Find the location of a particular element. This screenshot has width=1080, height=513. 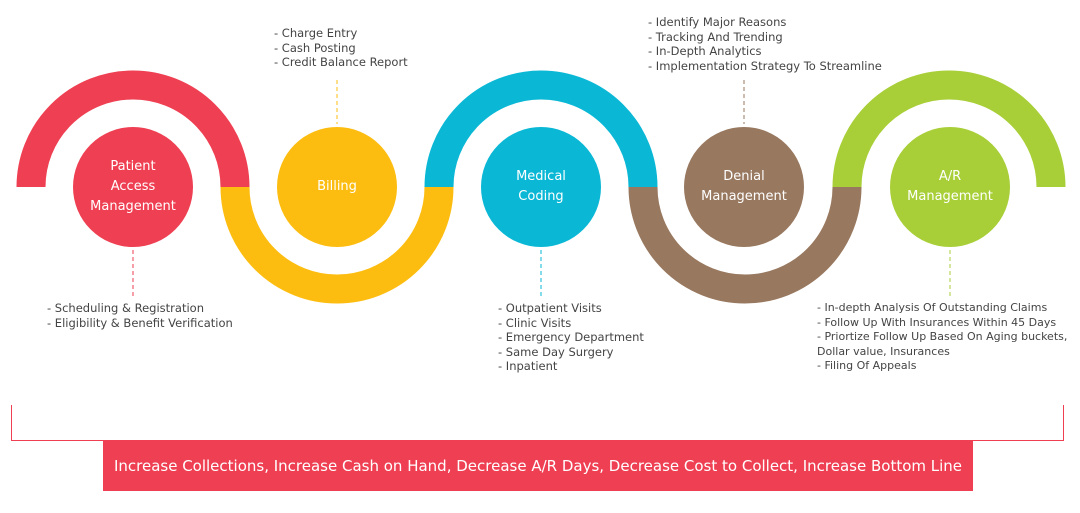

arc-medical-coding is located at coordinates (541, 129).